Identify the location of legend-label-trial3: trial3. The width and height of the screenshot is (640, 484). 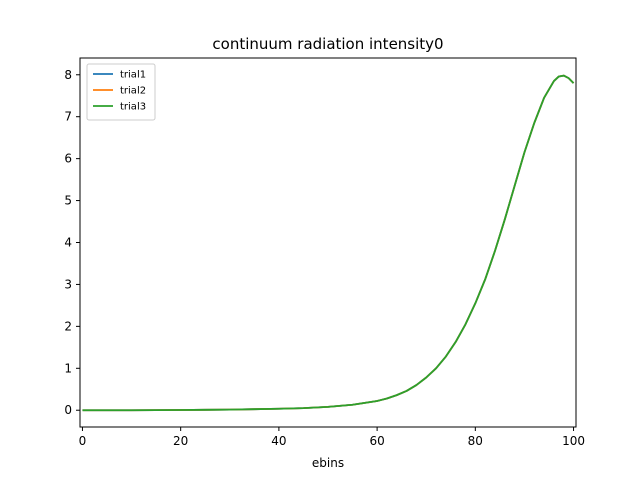
(133, 107).